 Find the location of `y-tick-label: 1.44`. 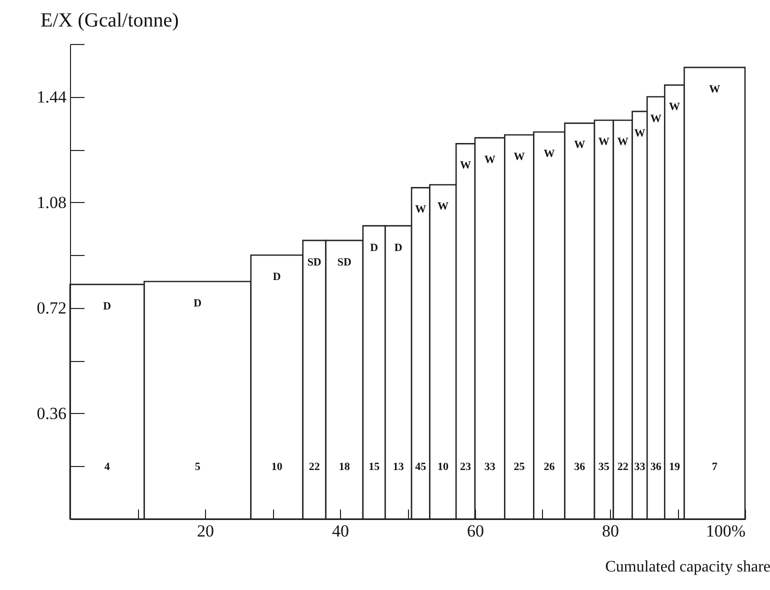

y-tick-label: 1.44 is located at coordinates (51, 96).